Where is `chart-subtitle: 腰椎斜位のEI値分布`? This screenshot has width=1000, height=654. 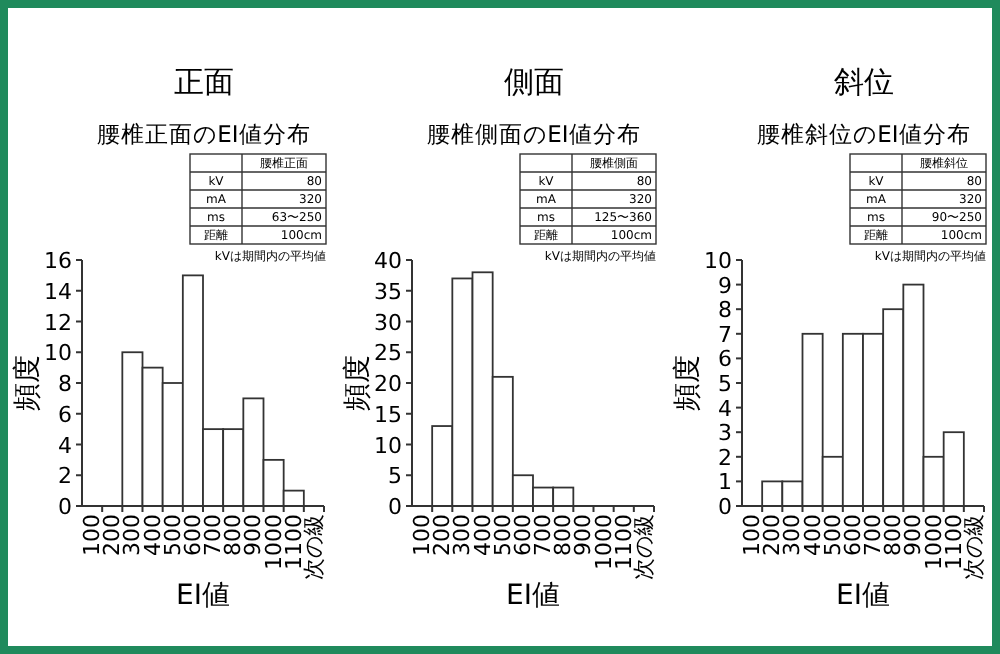 chart-subtitle: 腰椎斜位のEI値分布 is located at coordinates (864, 134).